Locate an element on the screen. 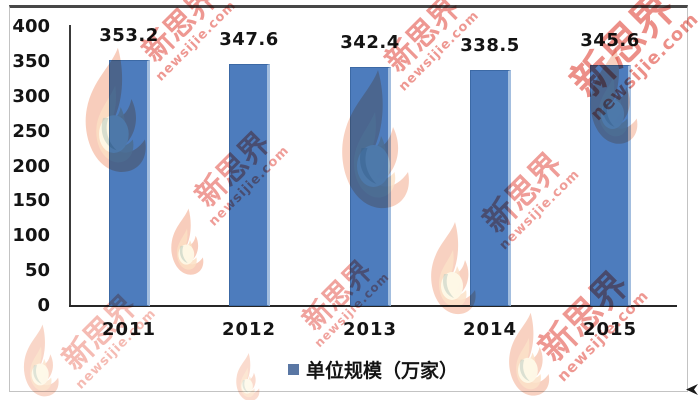  bar-value-label: 342.4 is located at coordinates (370, 43).